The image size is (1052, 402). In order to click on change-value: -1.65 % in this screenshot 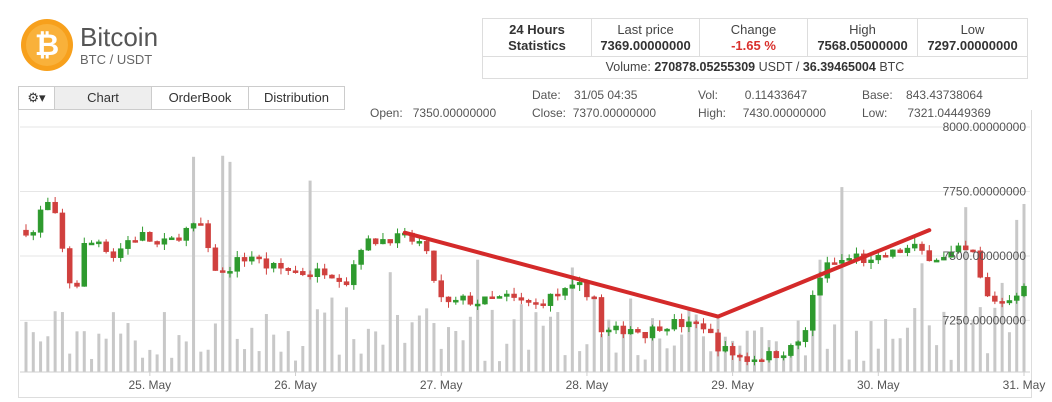, I will do `click(753, 45)`.